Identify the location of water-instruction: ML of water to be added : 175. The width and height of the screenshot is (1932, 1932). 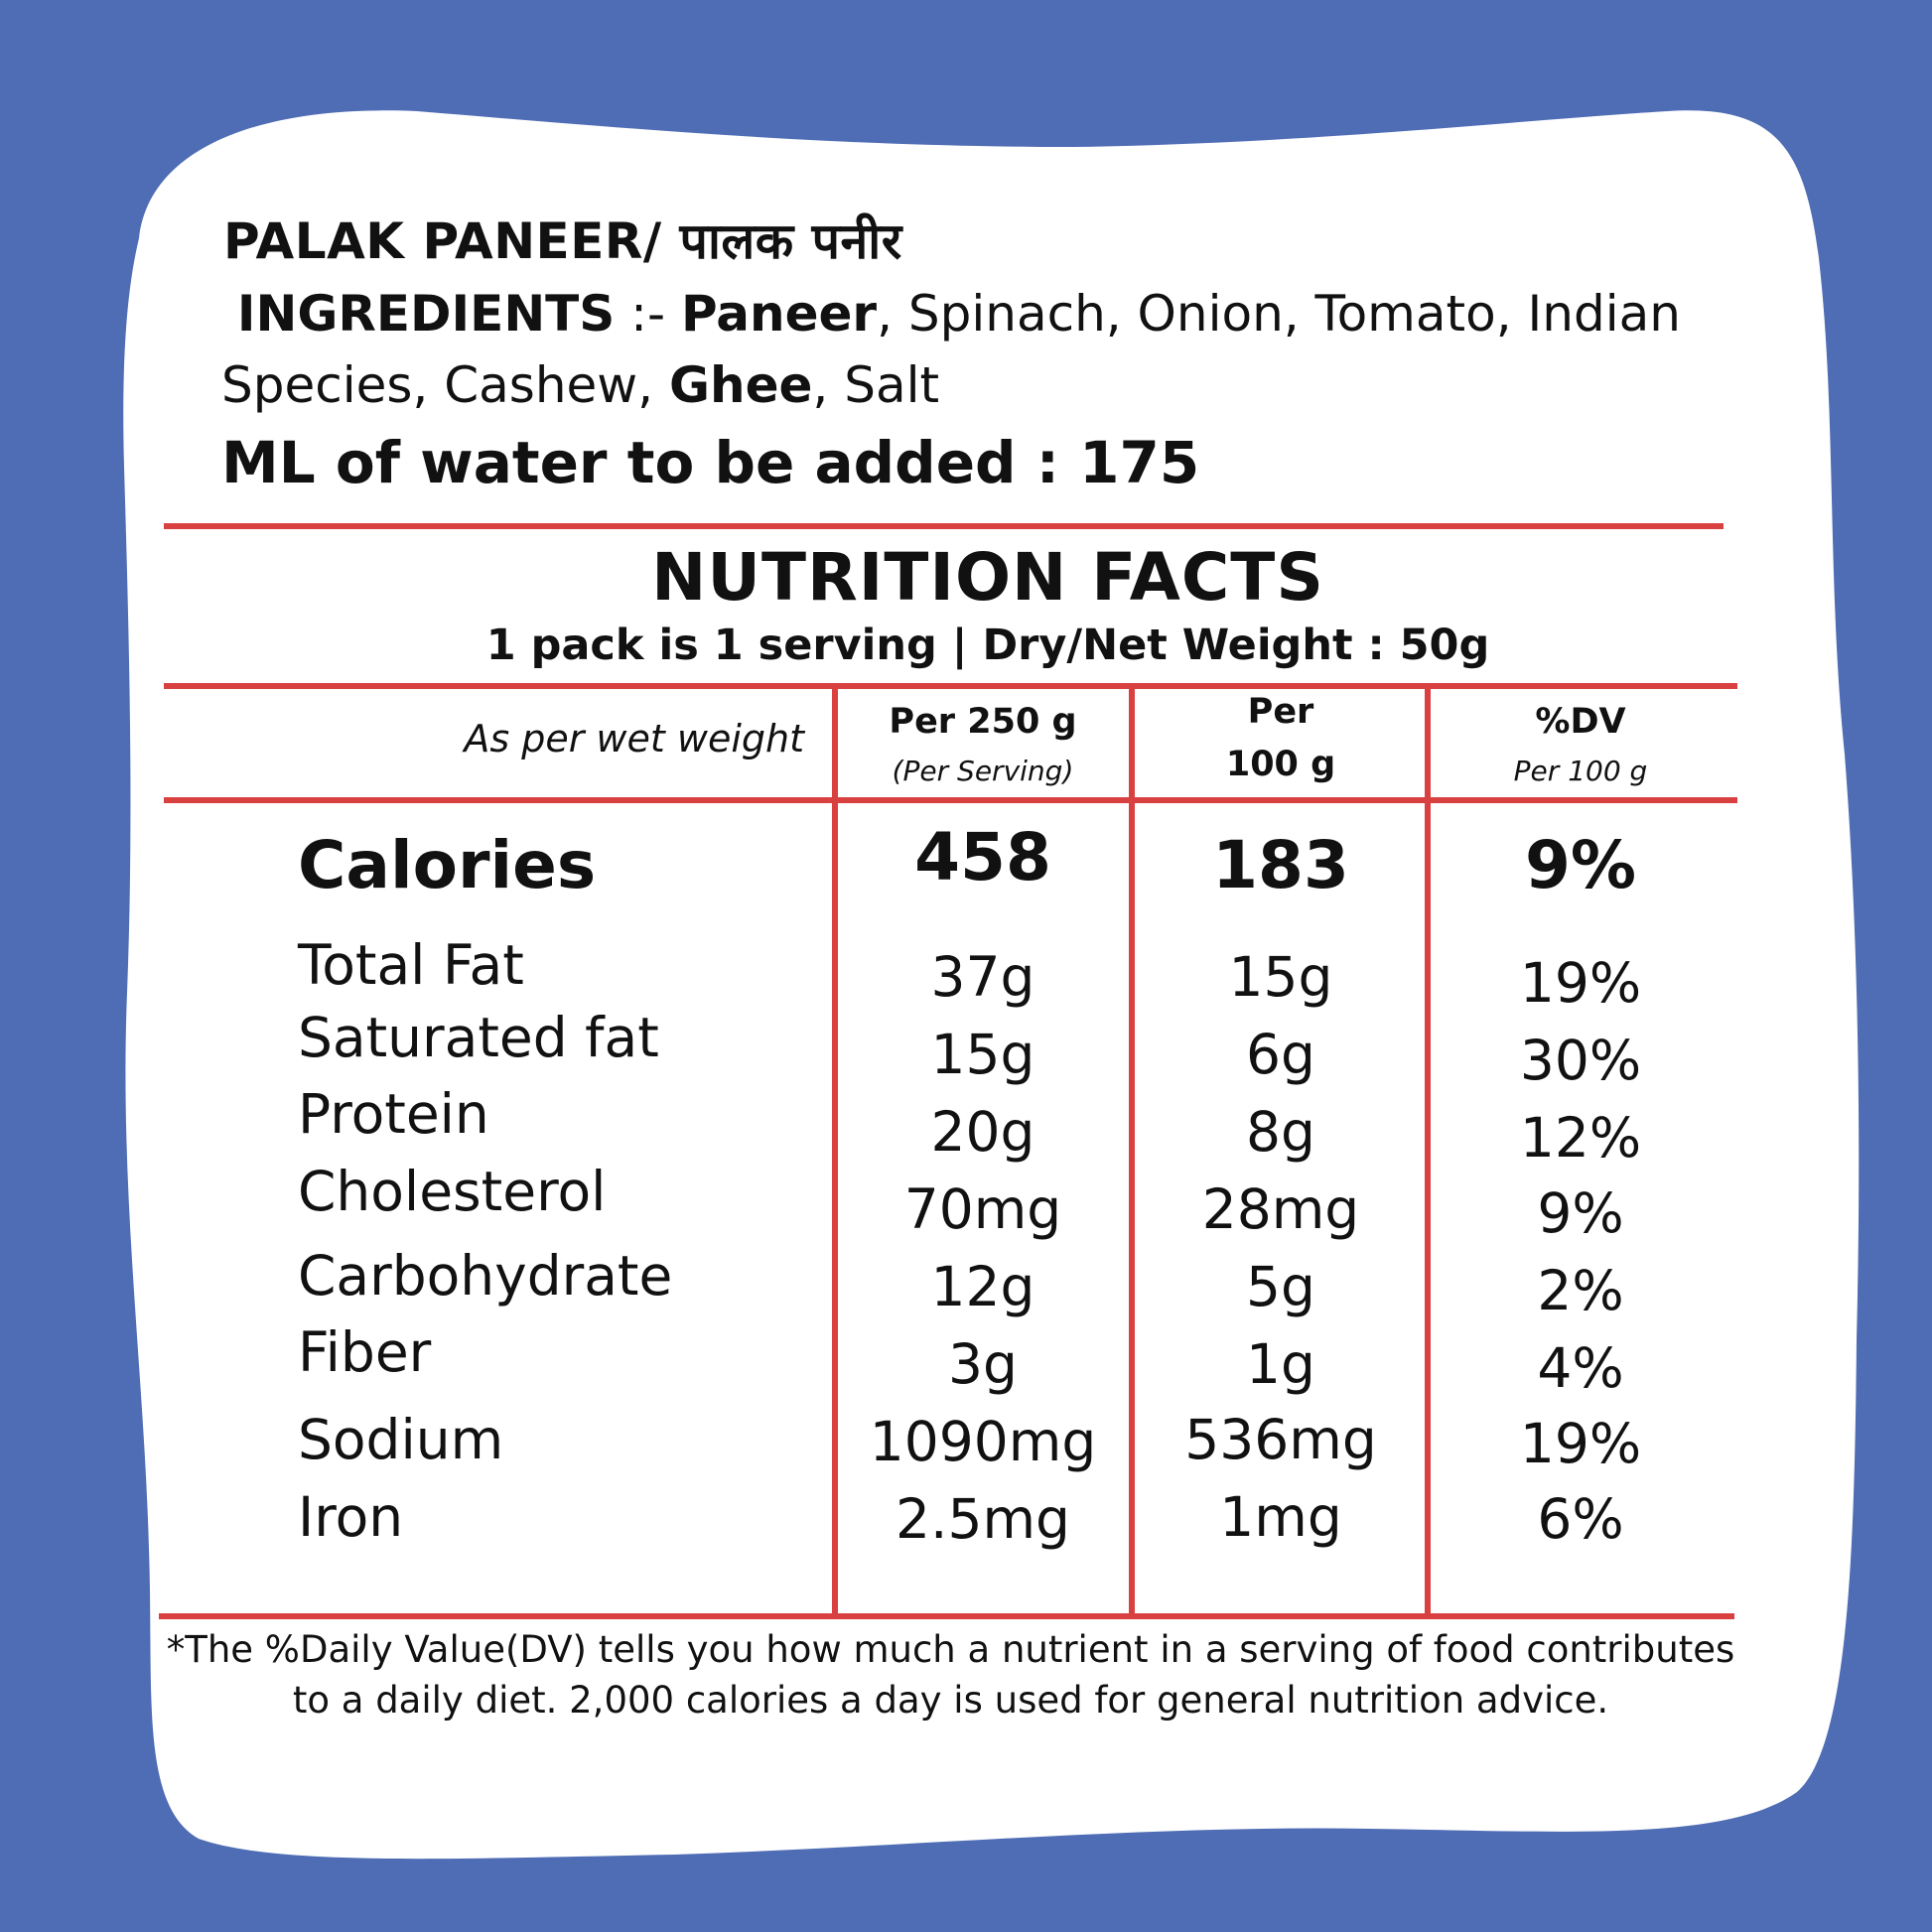
(711, 462).